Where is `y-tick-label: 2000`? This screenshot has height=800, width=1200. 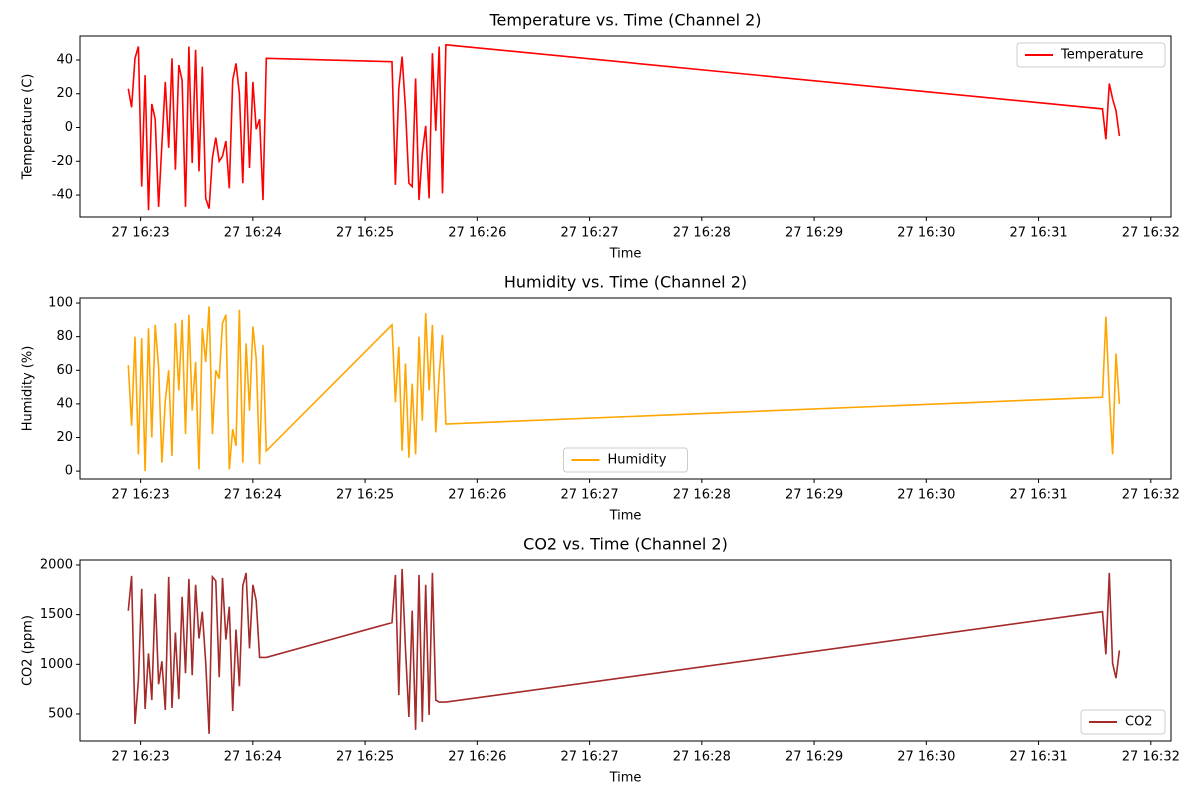 y-tick-label: 2000 is located at coordinates (56, 564).